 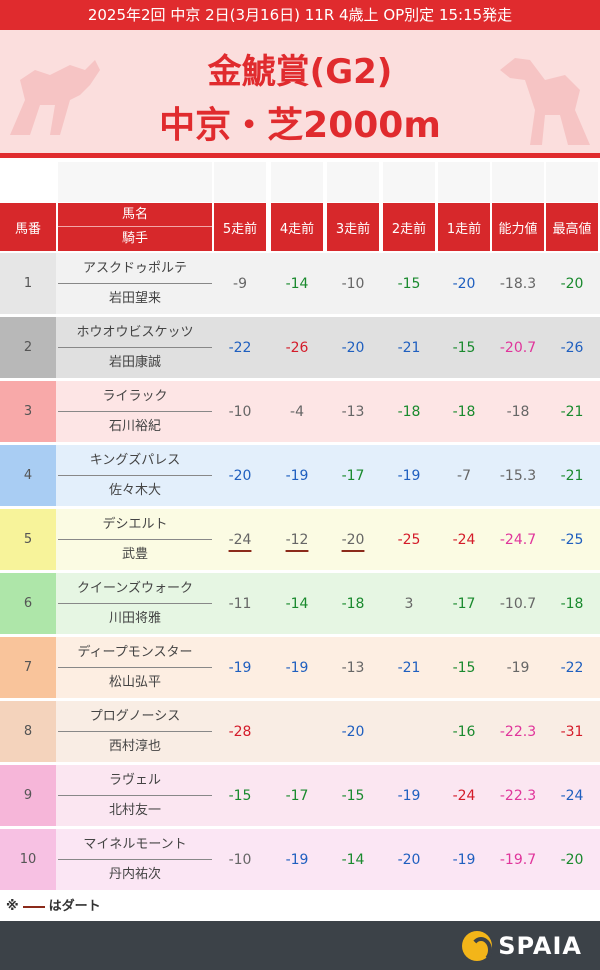 I want to click on table-row: 3 ライラック 石川裕紀 -10 -4 -13 -18 -18 -18 -21, so click(x=300, y=411).